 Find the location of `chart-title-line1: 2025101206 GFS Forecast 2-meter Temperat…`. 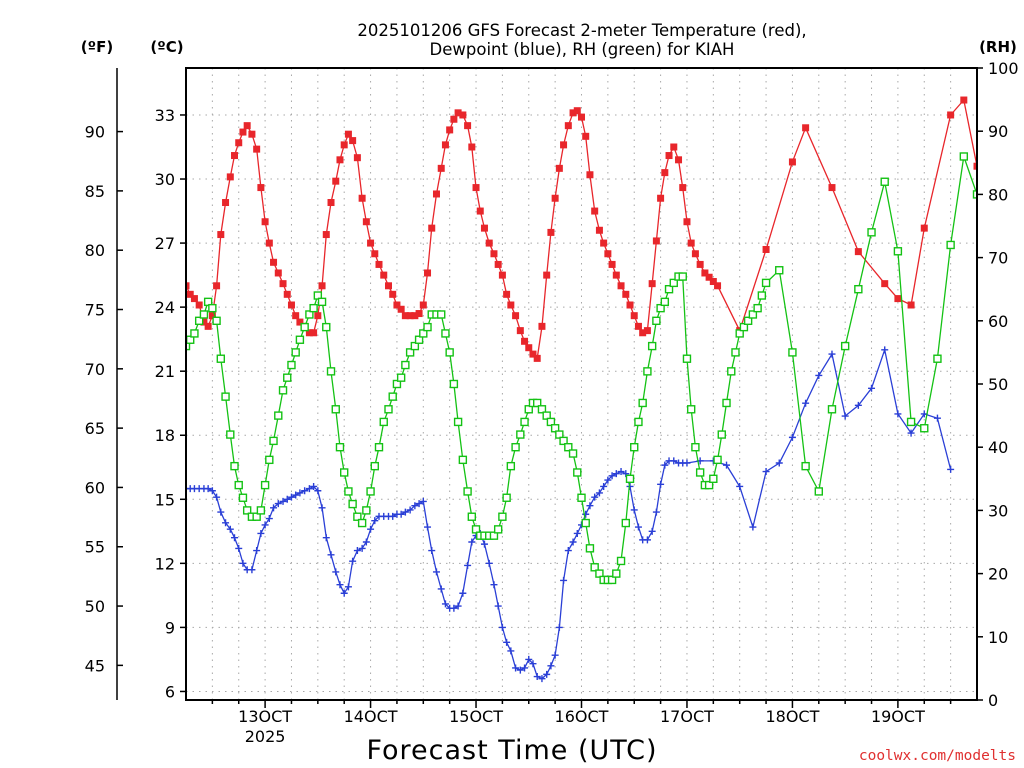

chart-title-line1: 2025101206 GFS Forecast 2-meter Temperat… is located at coordinates (581, 30).